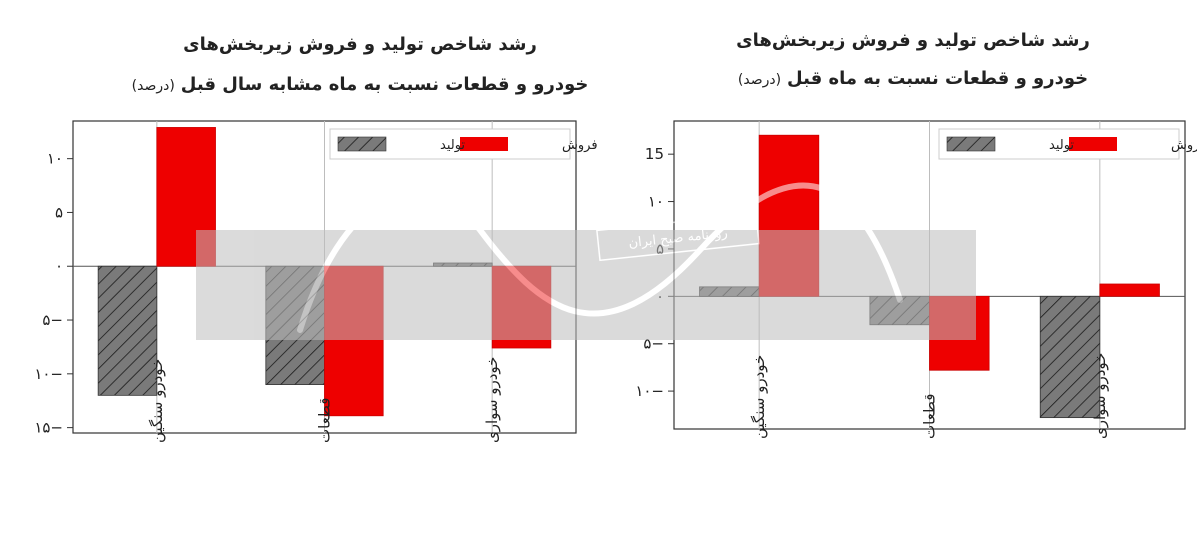  Describe the element at coordinates (127, 330) in the screenshot. I see `chart1-bar-production` at that location.